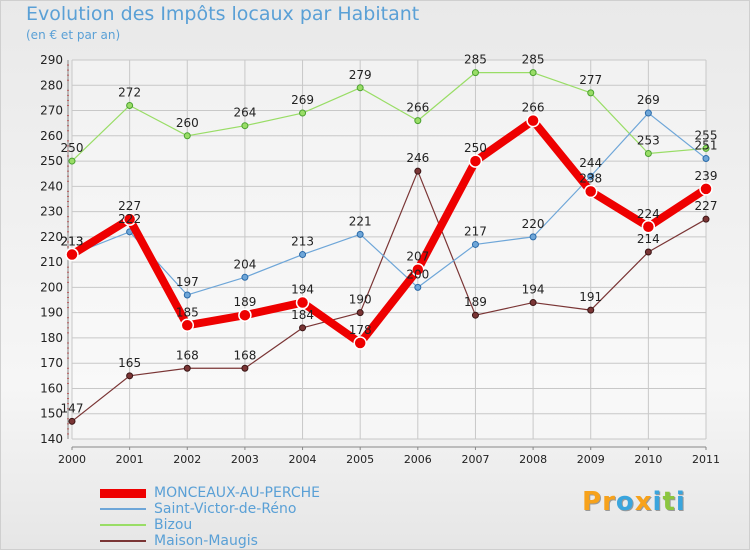  I want to click on x-tick-label: 2006, so click(418, 459).